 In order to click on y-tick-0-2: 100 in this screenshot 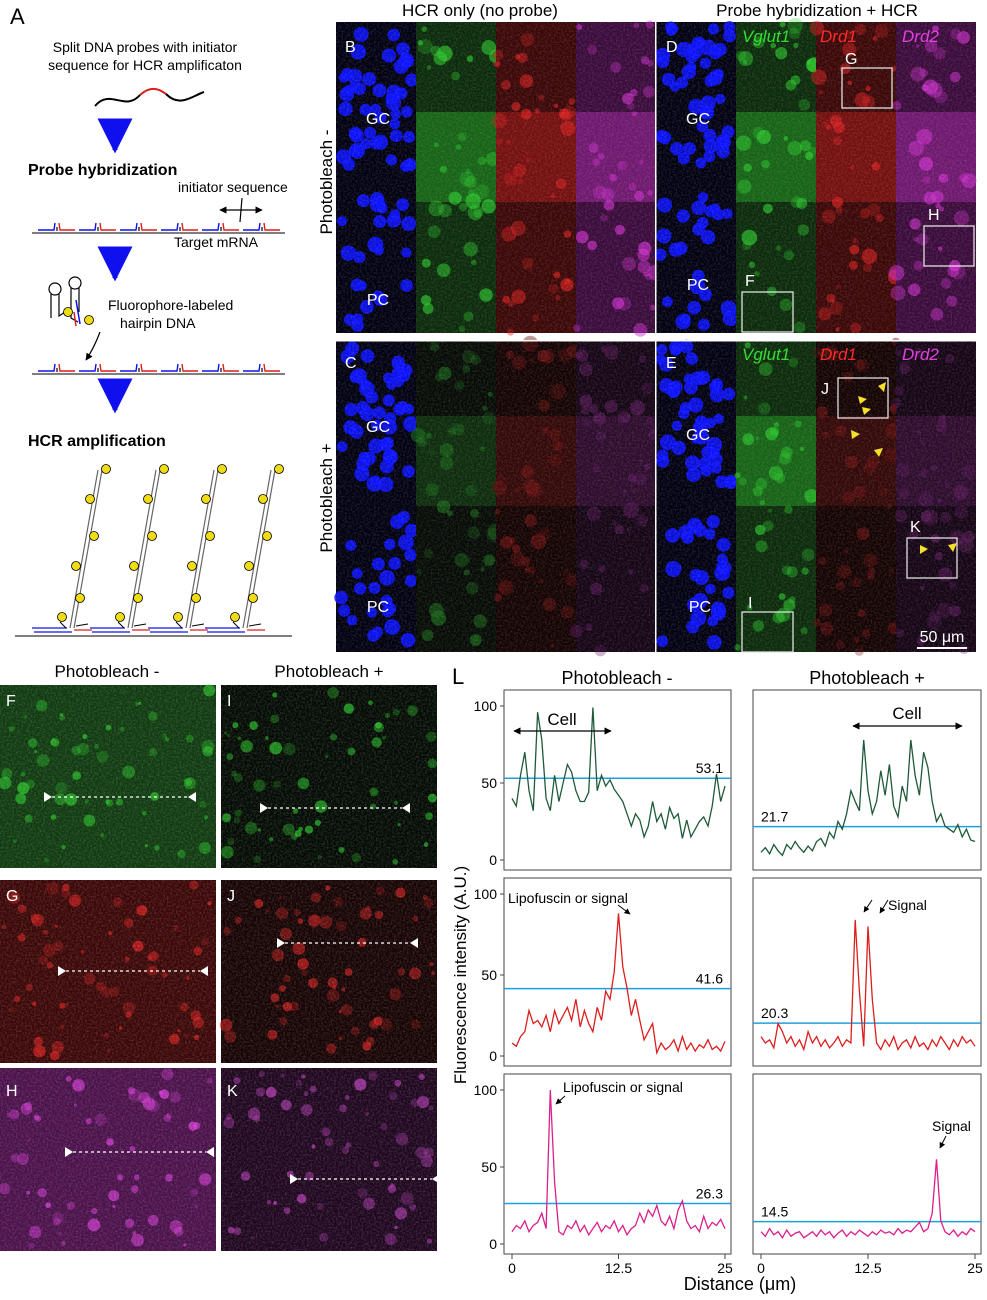, I will do `click(486, 706)`.